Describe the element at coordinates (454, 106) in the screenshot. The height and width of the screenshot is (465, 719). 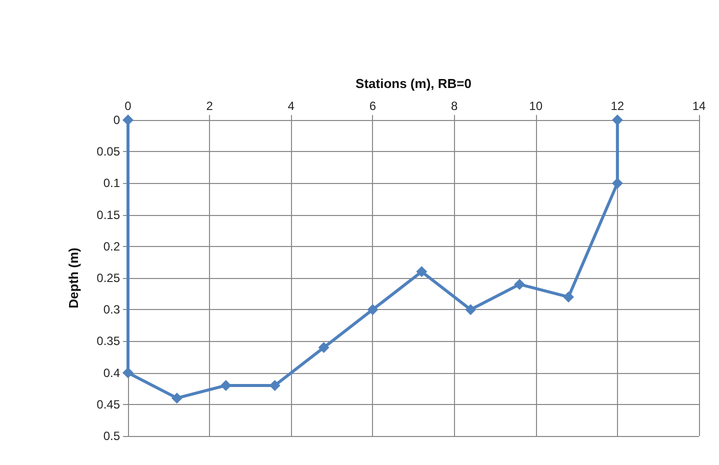
I see `x-tick-label: 8` at that location.